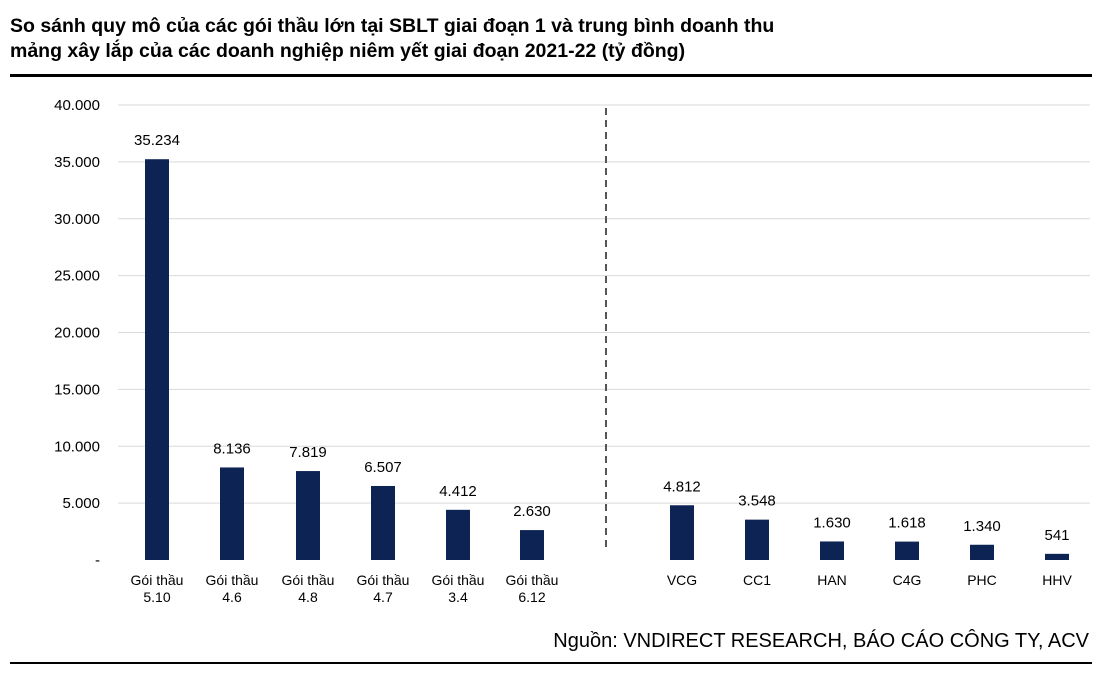 This screenshot has width=1105, height=676. What do you see at coordinates (157, 140) in the screenshot?
I see `data-label: 35.234` at bounding box center [157, 140].